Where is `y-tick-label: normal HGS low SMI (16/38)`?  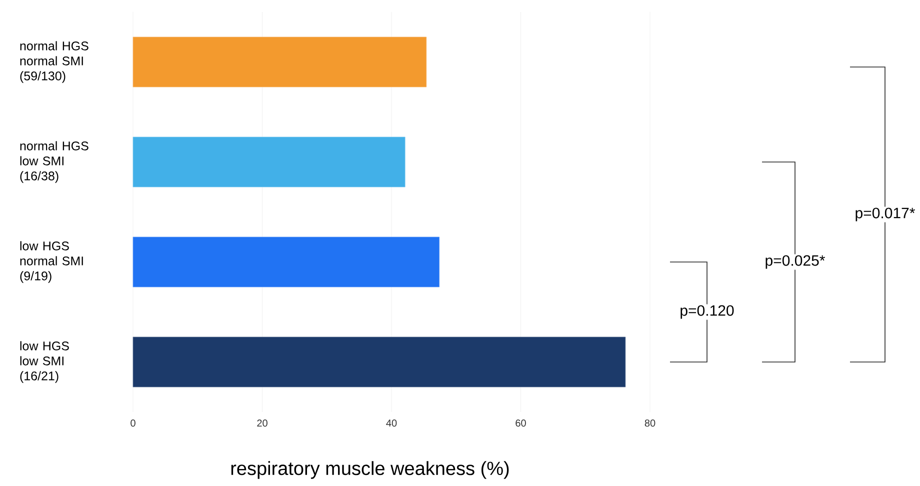
y-tick-label: normal HGS low SMI (16/38) is located at coordinates (54, 162).